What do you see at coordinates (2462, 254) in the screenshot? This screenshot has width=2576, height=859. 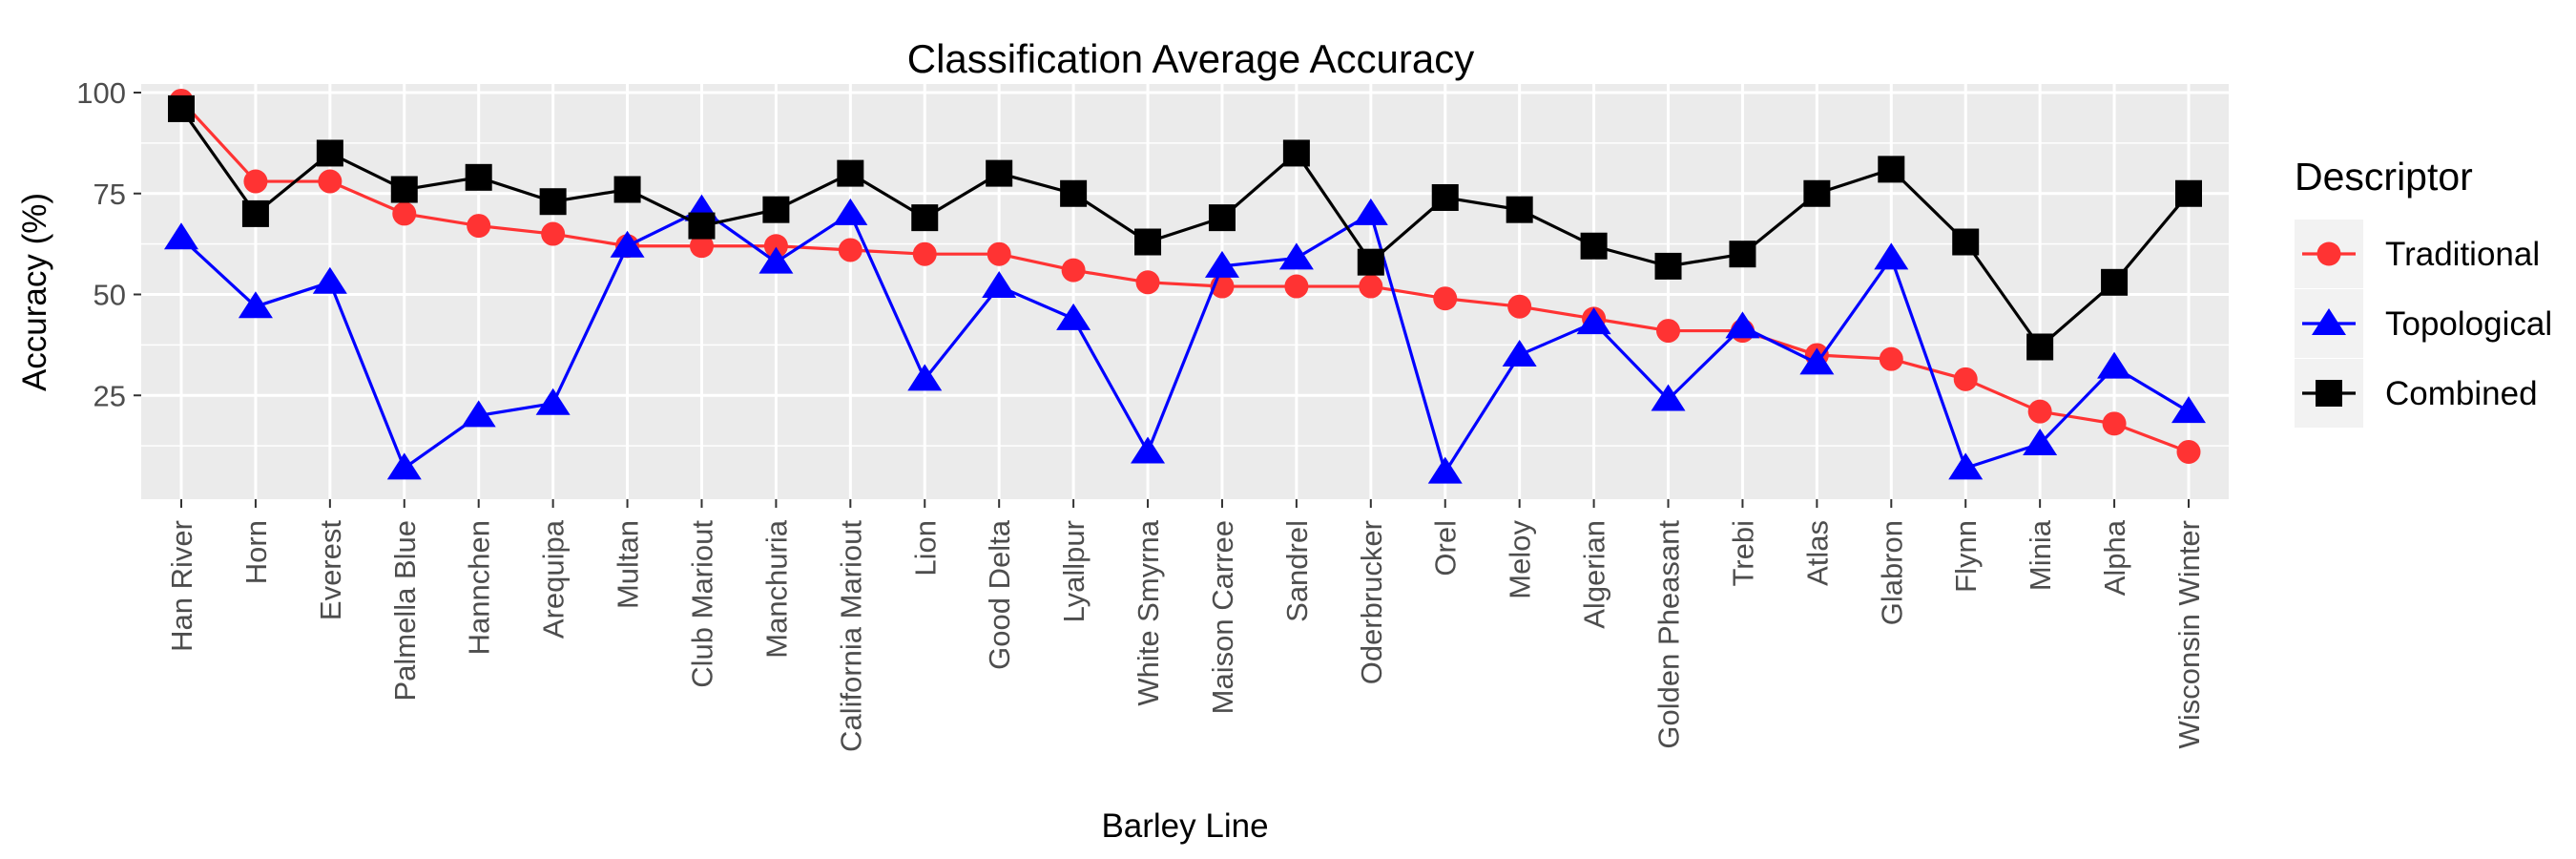 I see `legend-label: Traditional` at bounding box center [2462, 254].